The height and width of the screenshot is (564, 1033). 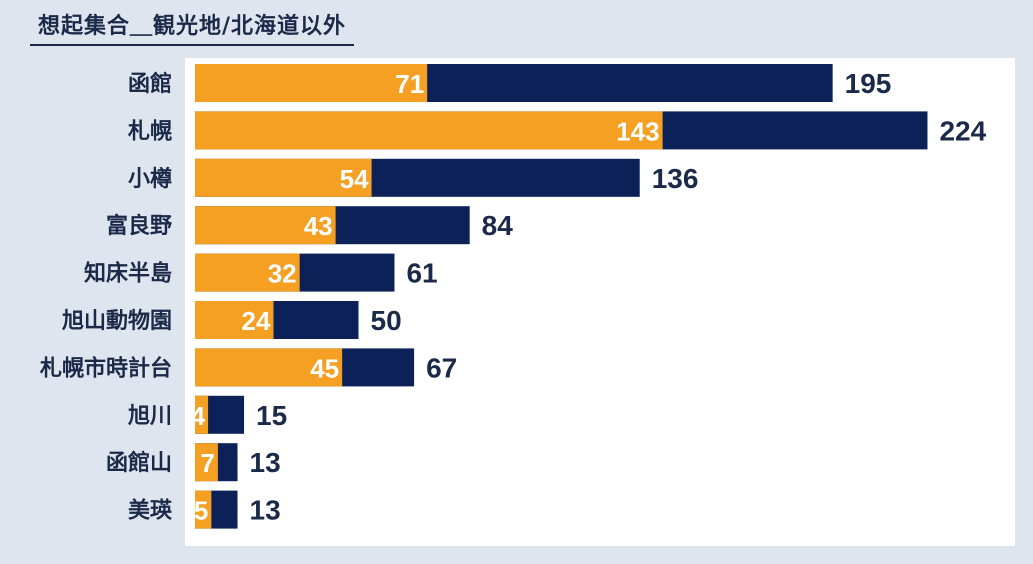 I want to click on total-value-label: 84, so click(x=498, y=225).